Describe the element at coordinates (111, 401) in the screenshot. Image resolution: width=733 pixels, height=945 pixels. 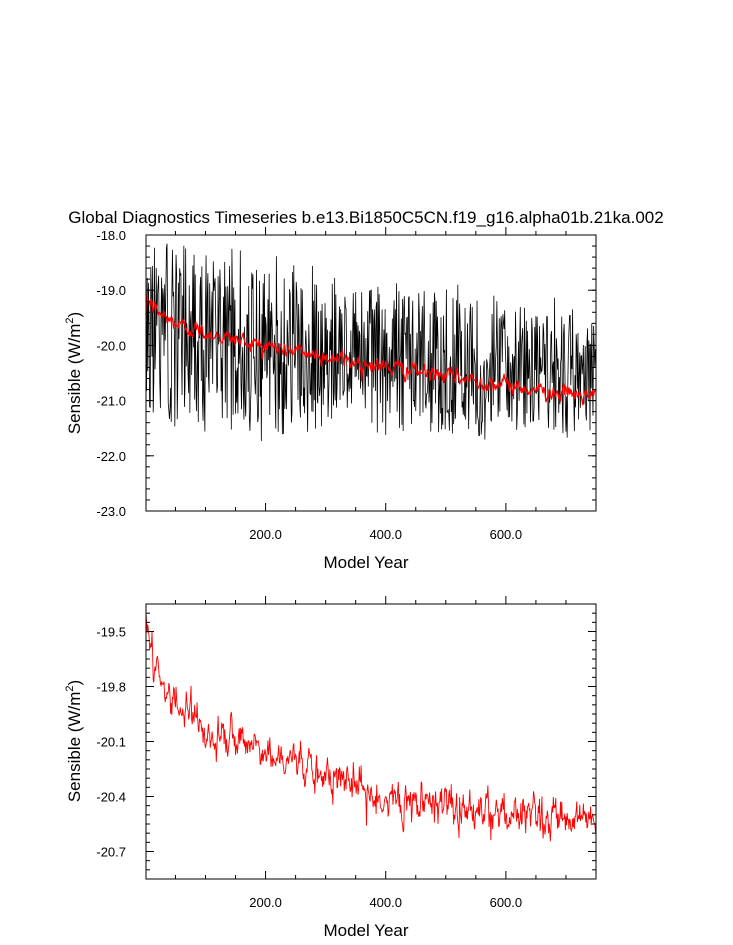
I see `y-tick-label: -21.0` at that location.